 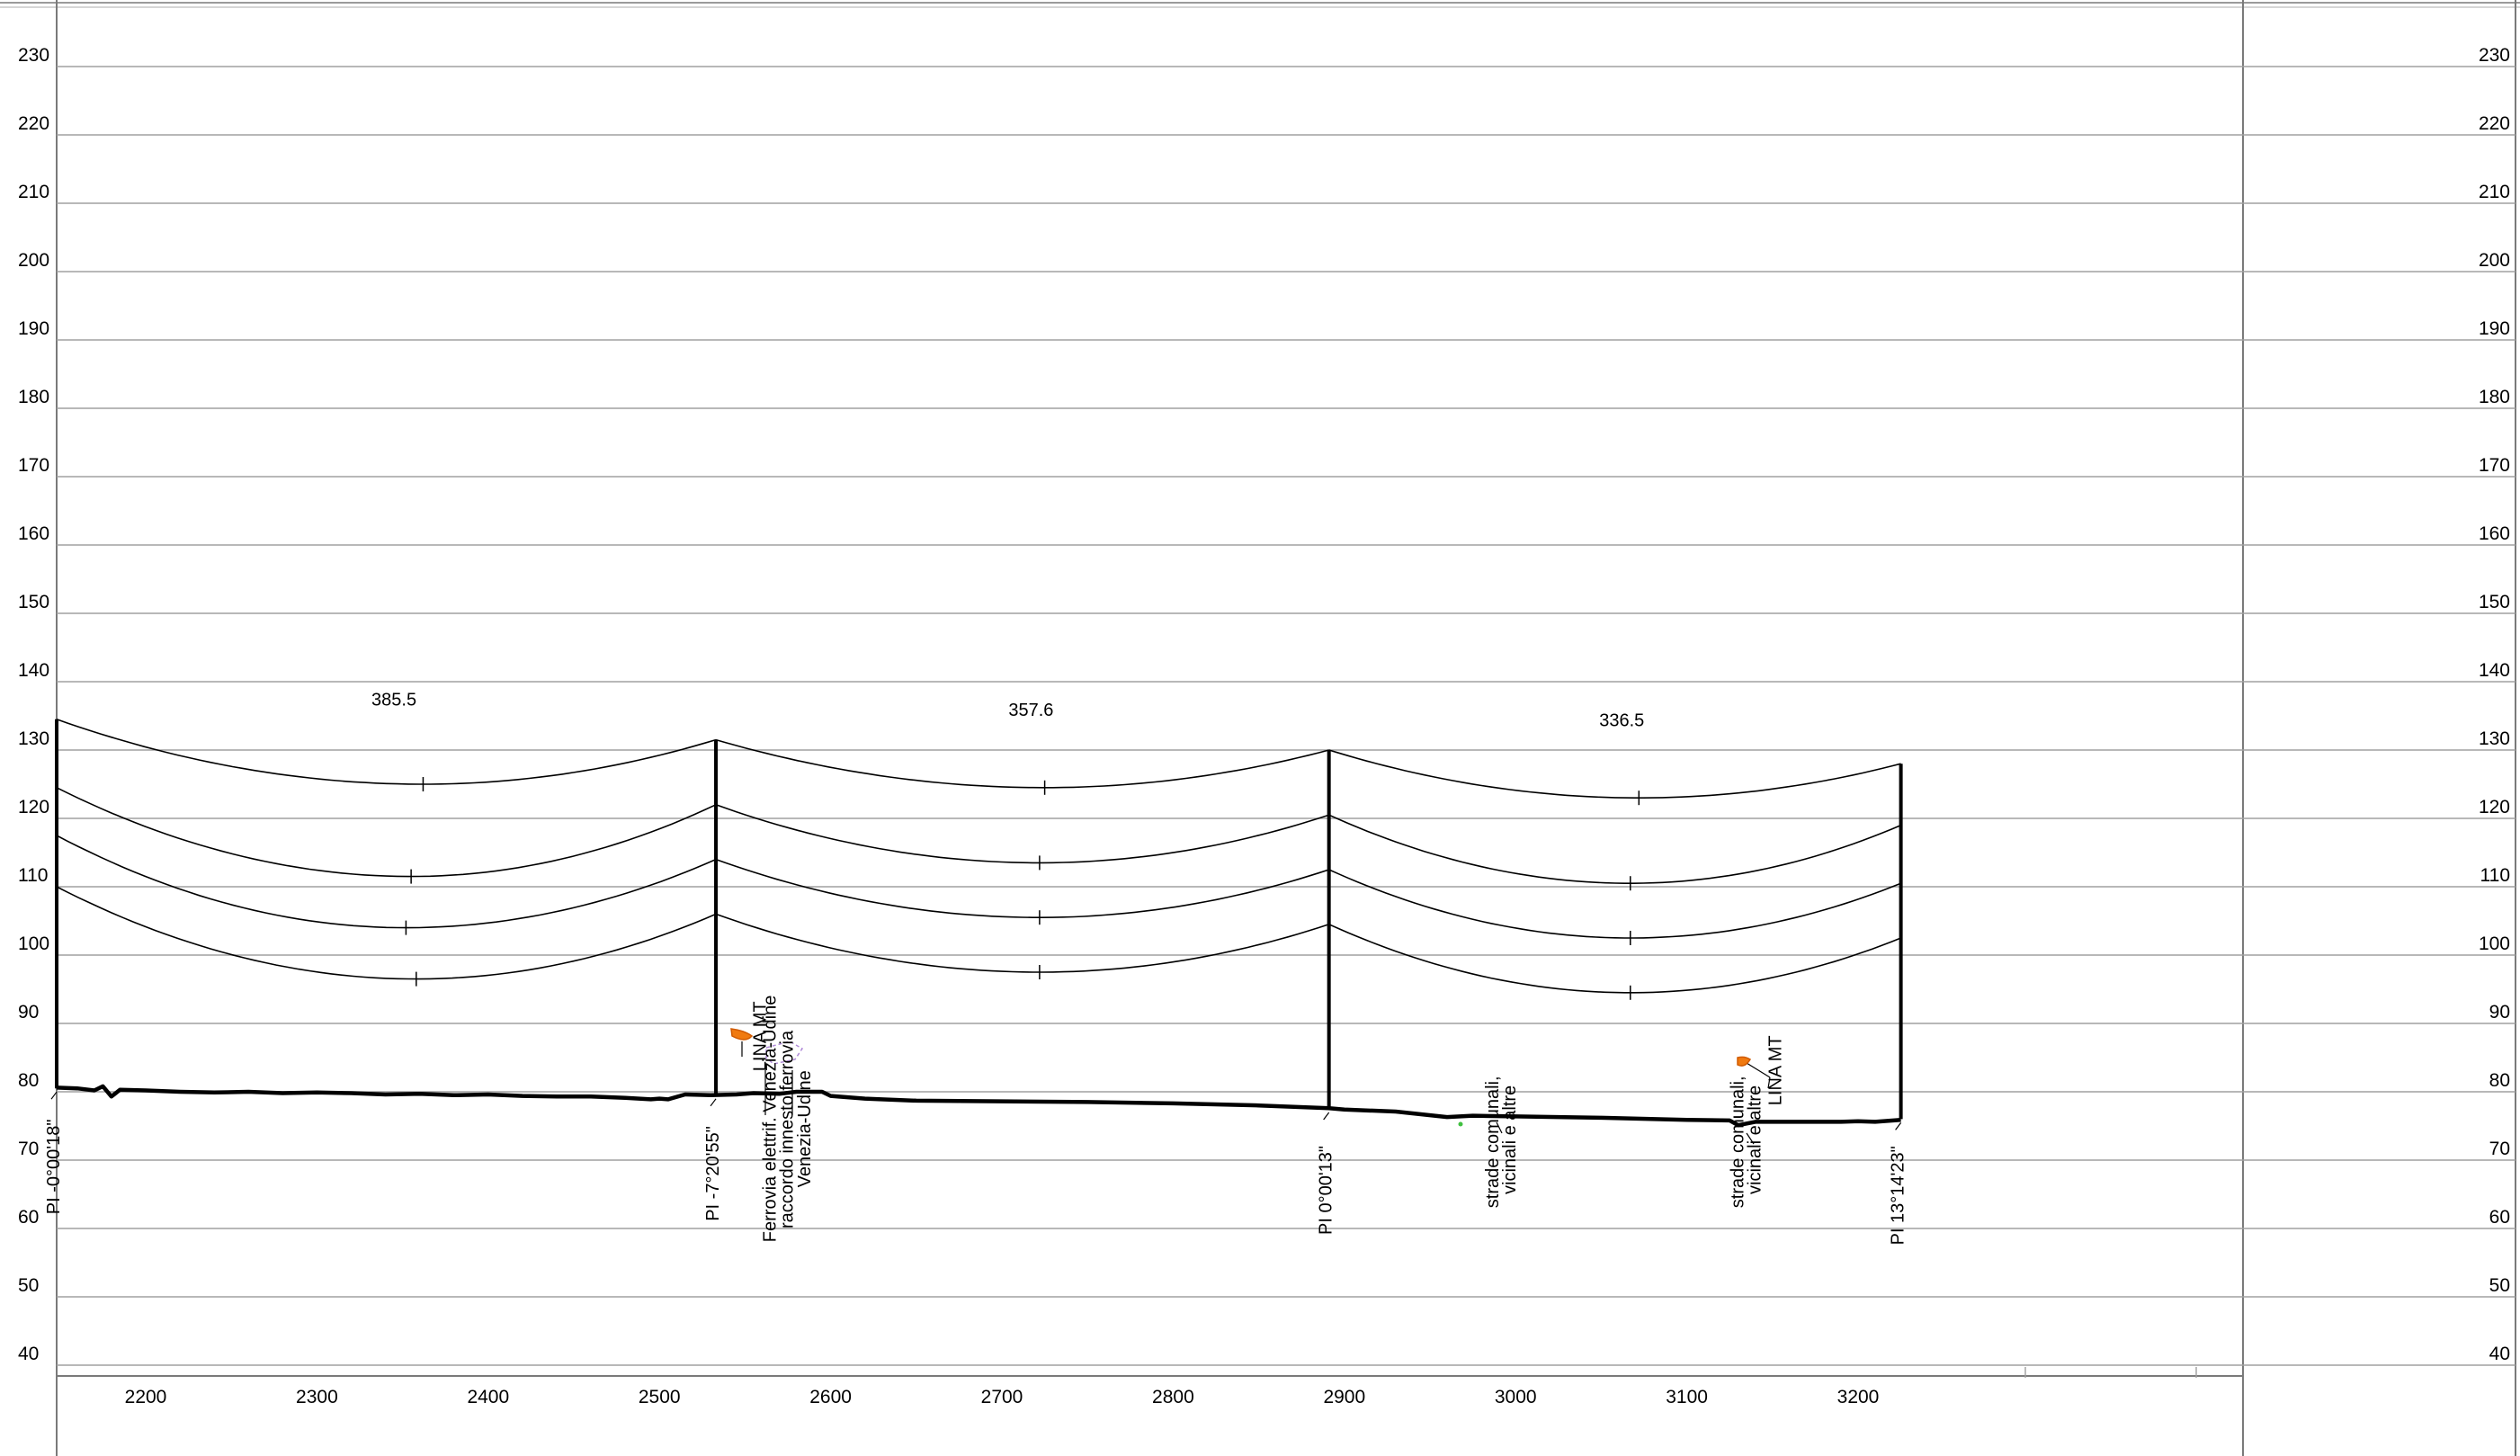 I want to click on y-tick-label-left: 160, so click(x=33, y=533).